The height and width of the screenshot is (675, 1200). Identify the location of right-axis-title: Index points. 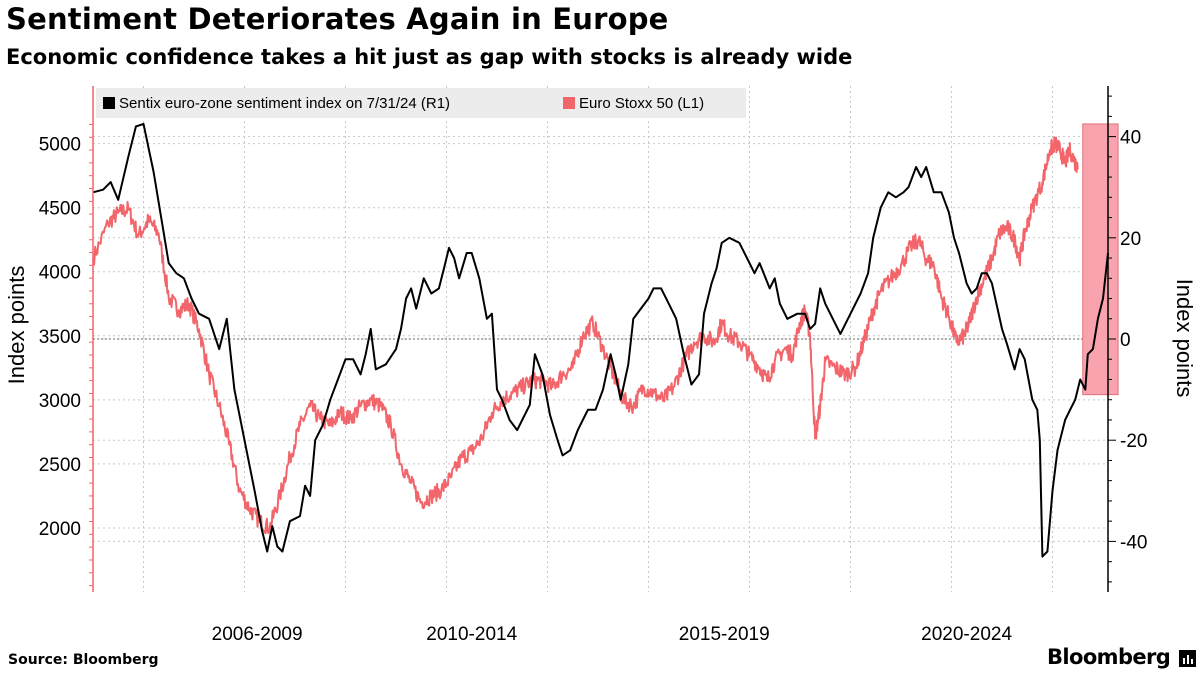
(1184, 338).